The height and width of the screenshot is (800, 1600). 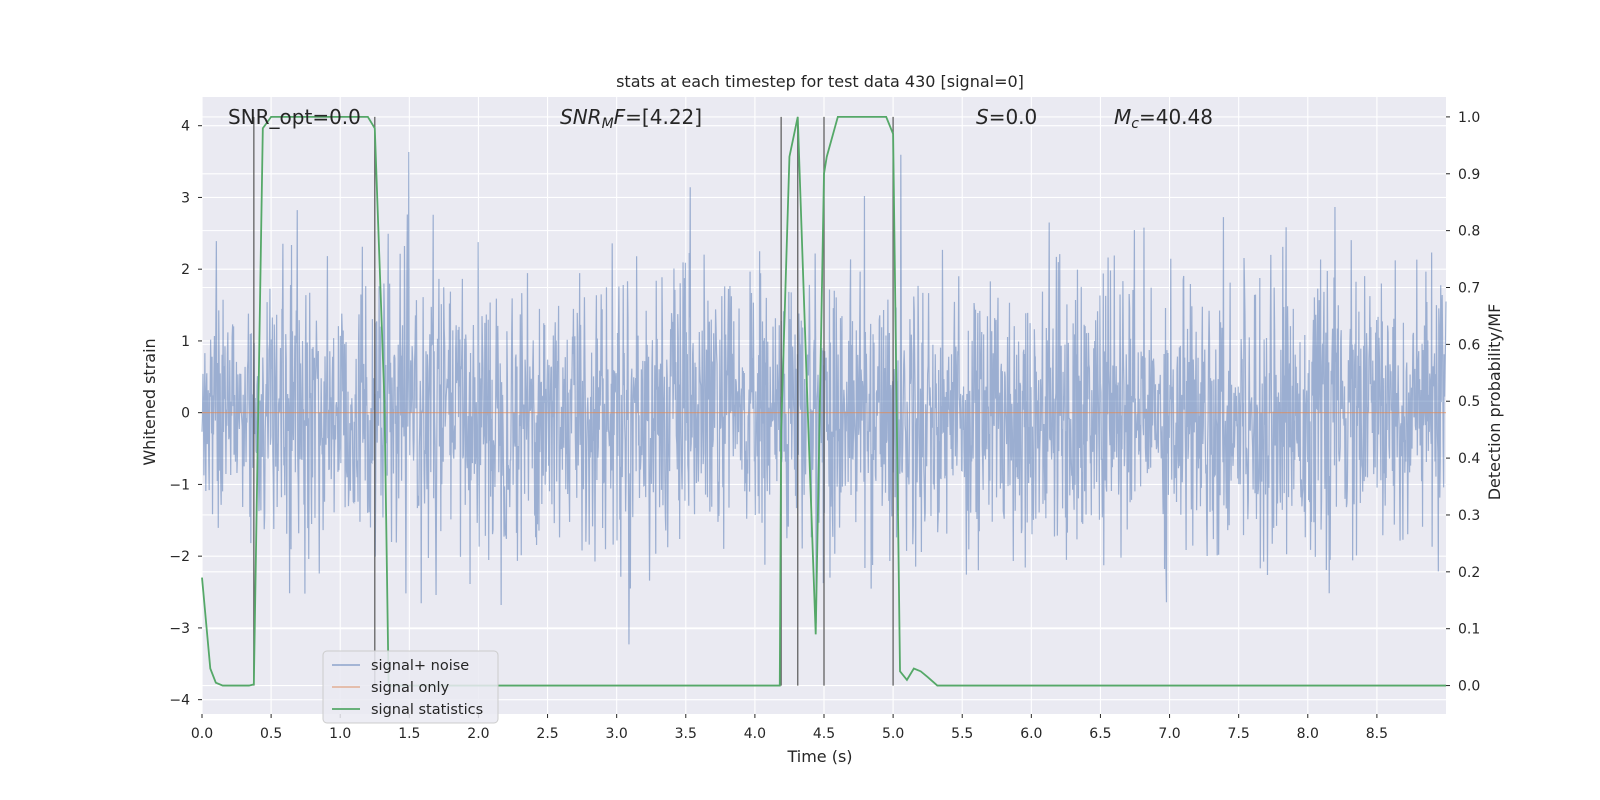 What do you see at coordinates (294, 117) in the screenshot?
I see `annotation-snr-opt: SNR_opt=0.0` at bounding box center [294, 117].